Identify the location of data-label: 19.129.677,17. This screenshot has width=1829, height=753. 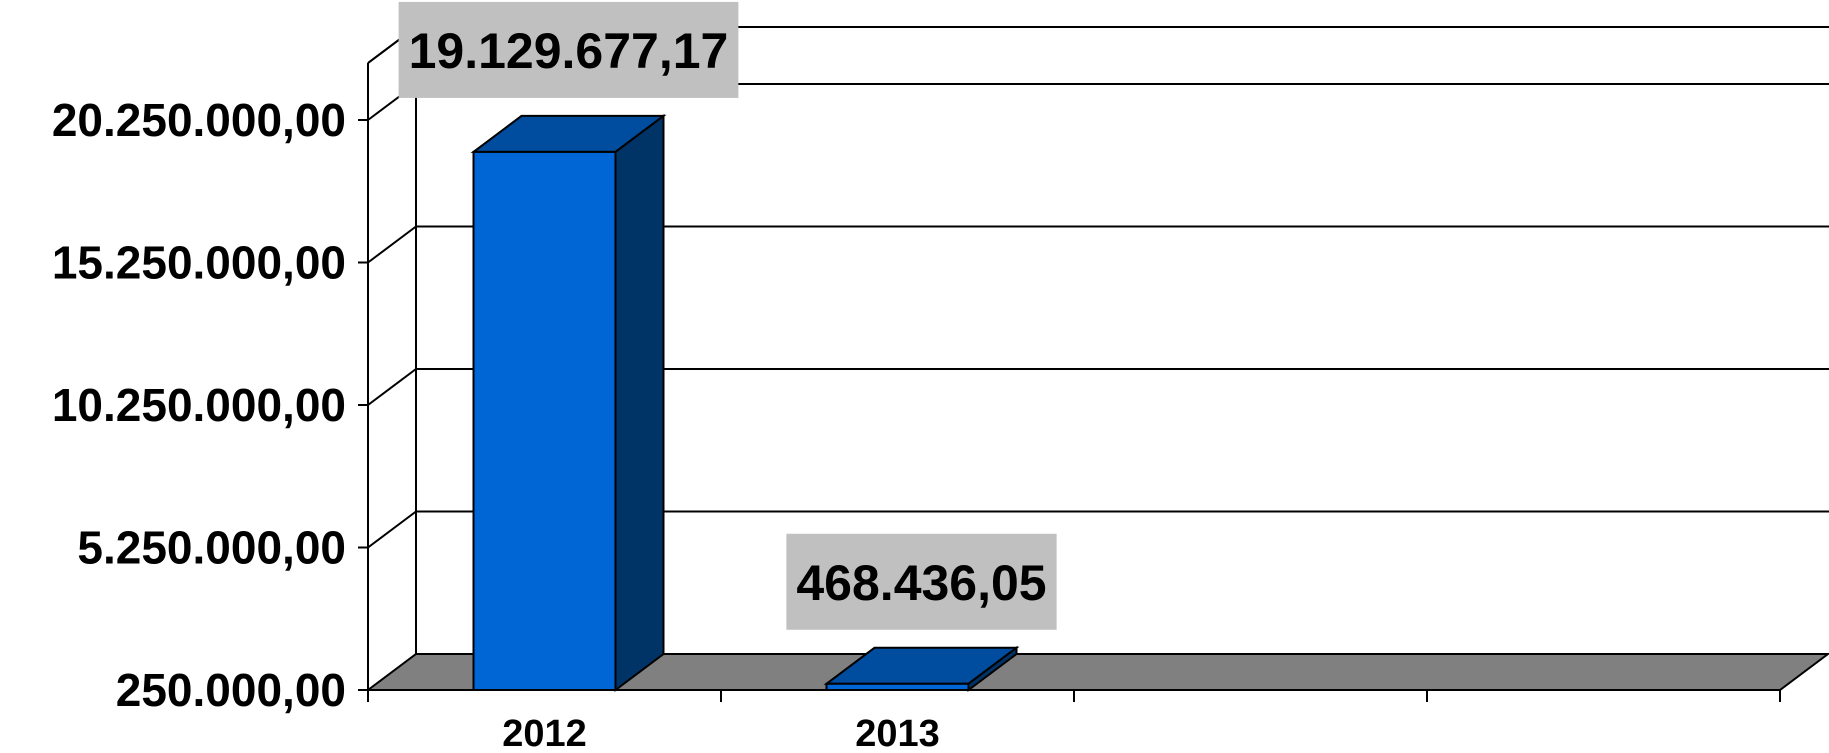
(568, 49).